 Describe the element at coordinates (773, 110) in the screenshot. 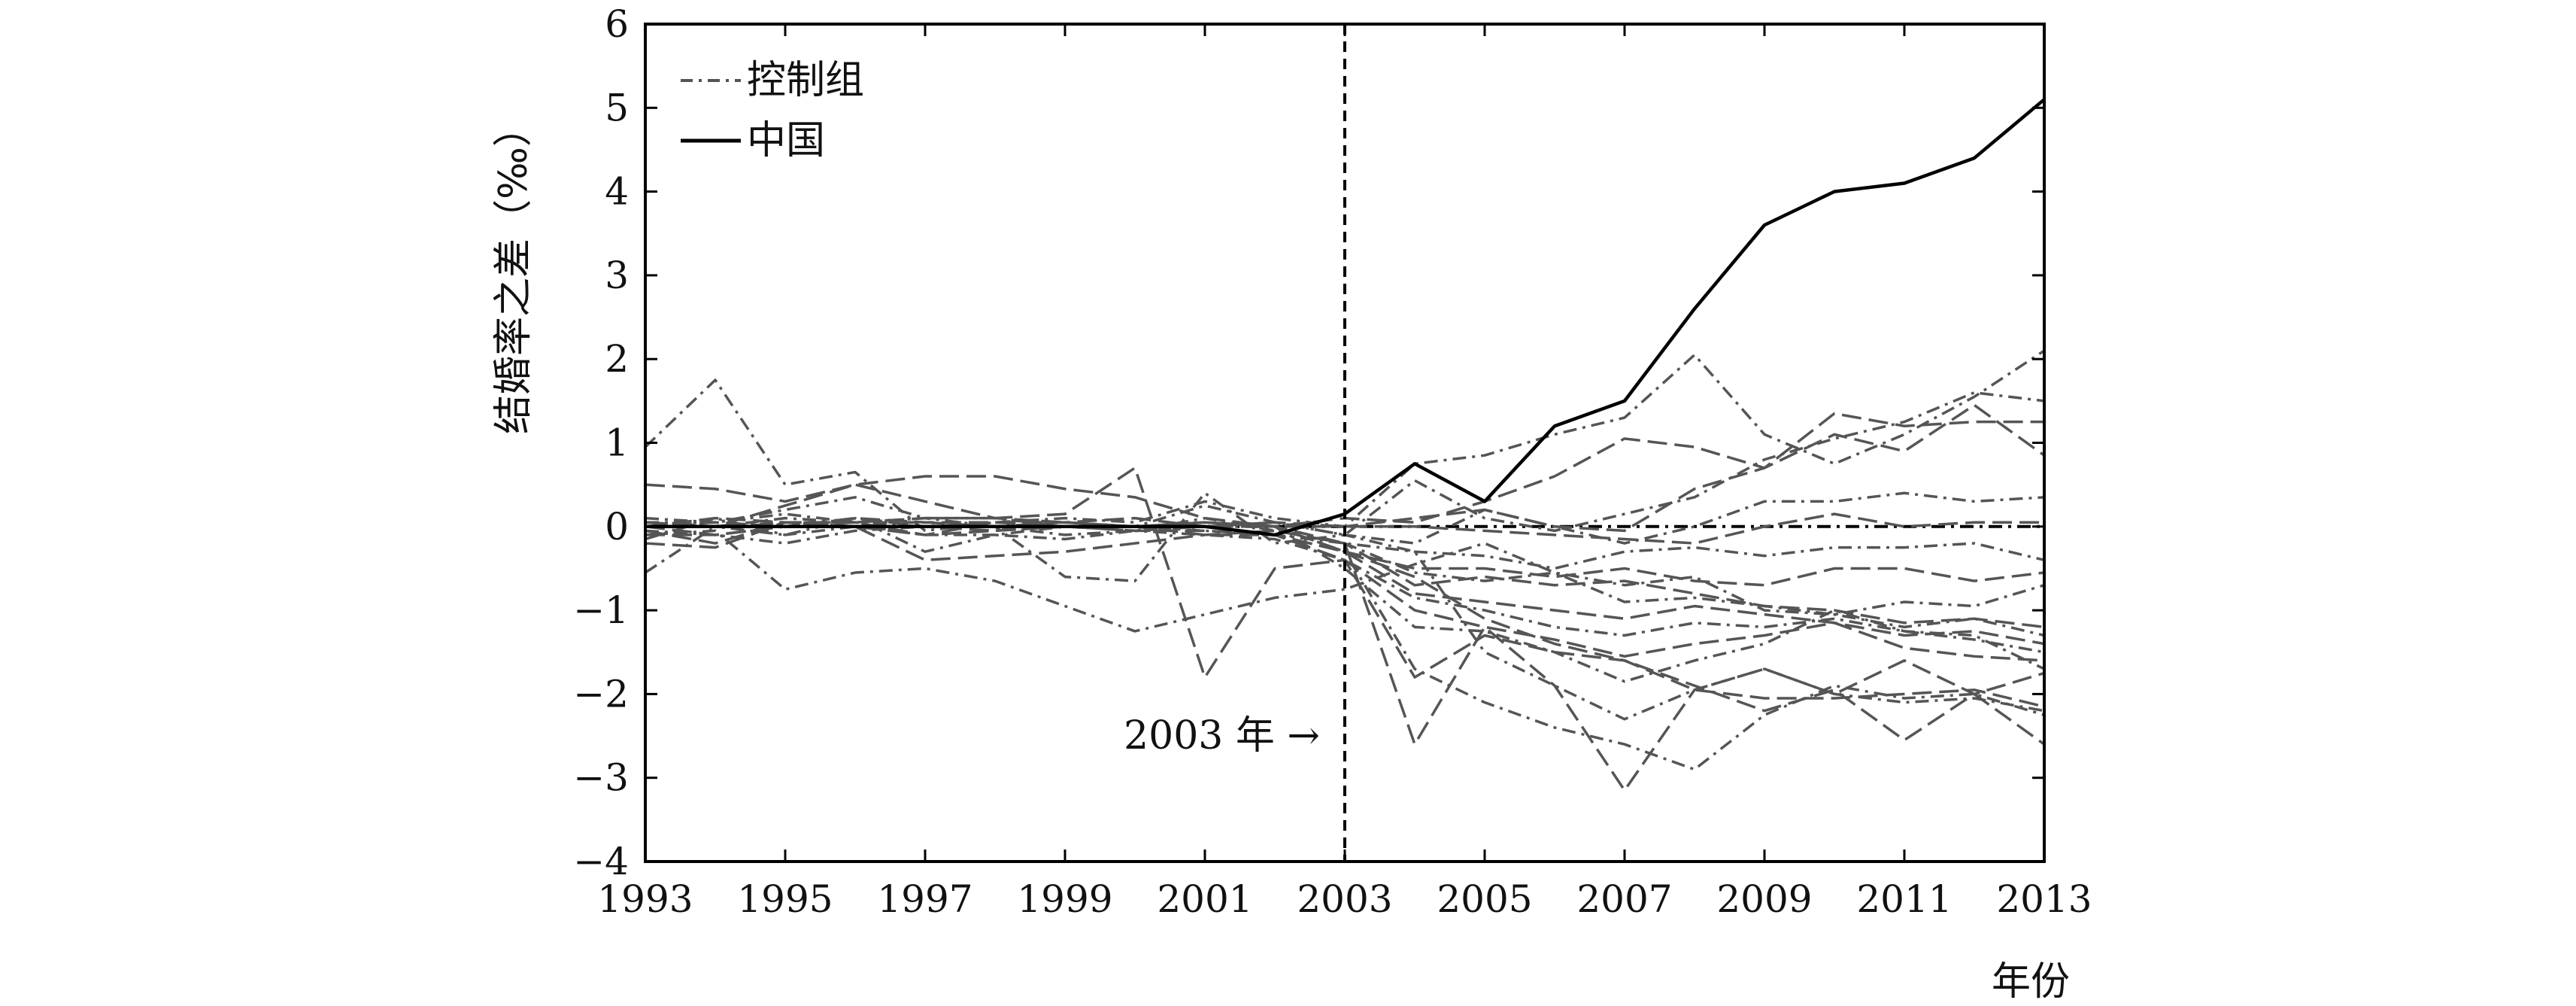

I see `legend: 控制组 中国` at that location.